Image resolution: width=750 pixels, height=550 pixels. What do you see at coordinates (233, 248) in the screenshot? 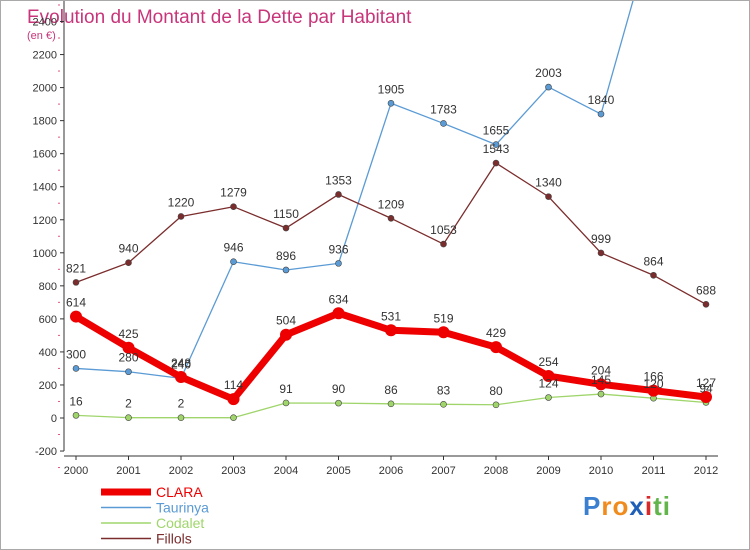
I see `data-label-taurinya: 946` at bounding box center [233, 248].